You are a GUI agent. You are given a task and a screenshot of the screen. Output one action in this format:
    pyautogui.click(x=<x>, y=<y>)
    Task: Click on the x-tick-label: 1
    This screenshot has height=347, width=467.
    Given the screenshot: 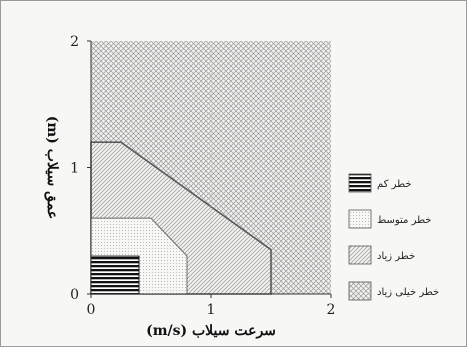 What is the action you would take?
    pyautogui.click(x=211, y=310)
    